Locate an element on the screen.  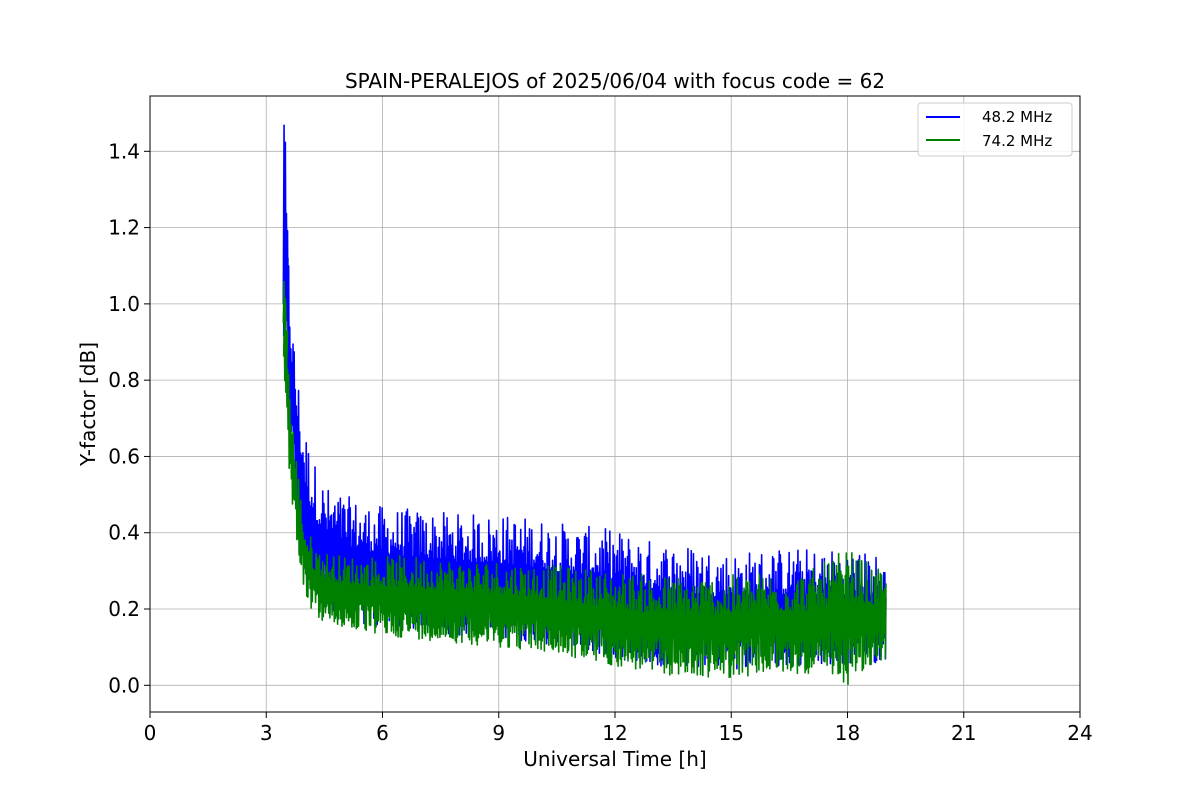
y-tick-label: 1.2 is located at coordinates (124, 228).